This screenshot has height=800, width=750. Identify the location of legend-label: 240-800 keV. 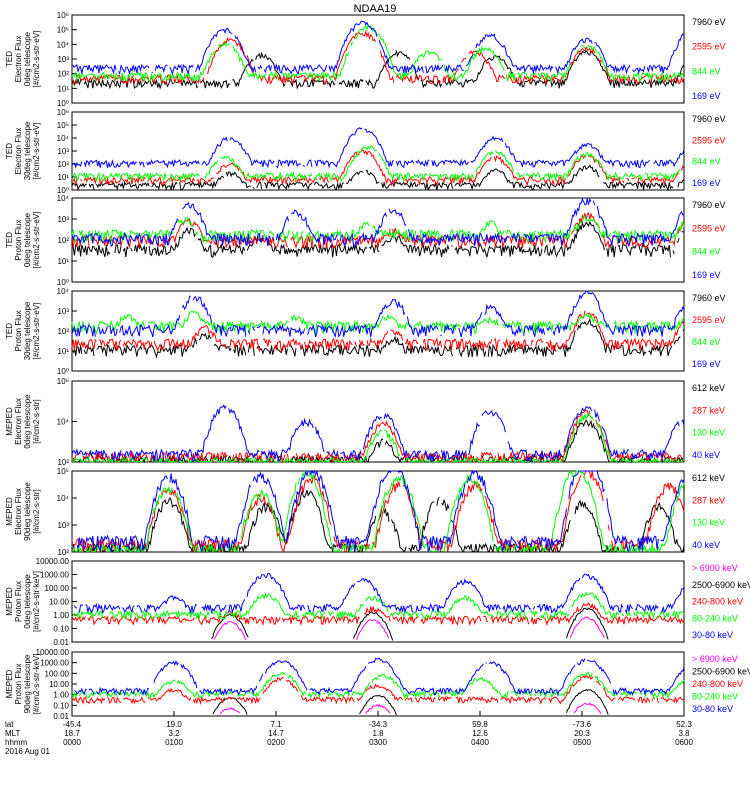
(717, 684).